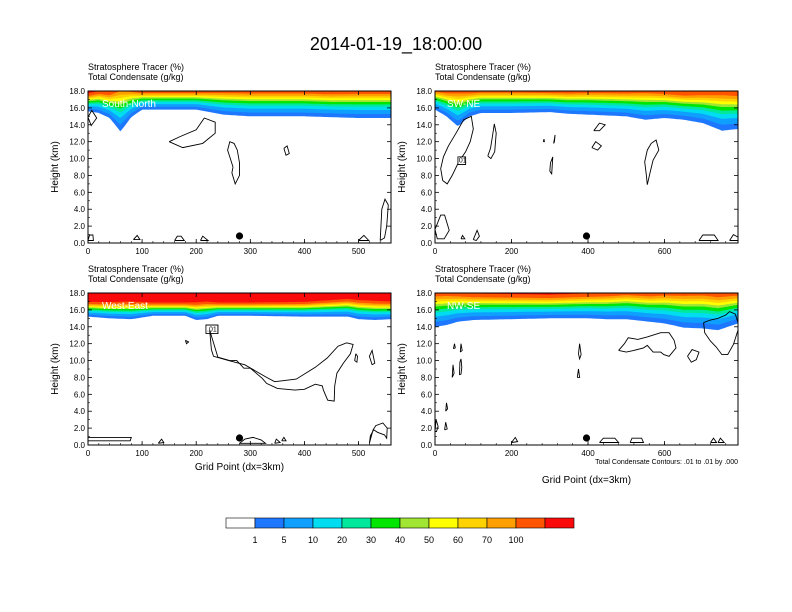  What do you see at coordinates (400, 531) in the screenshot?
I see `colorbar: 1 5 10 20 30 40 50 60 70 100` at bounding box center [400, 531].